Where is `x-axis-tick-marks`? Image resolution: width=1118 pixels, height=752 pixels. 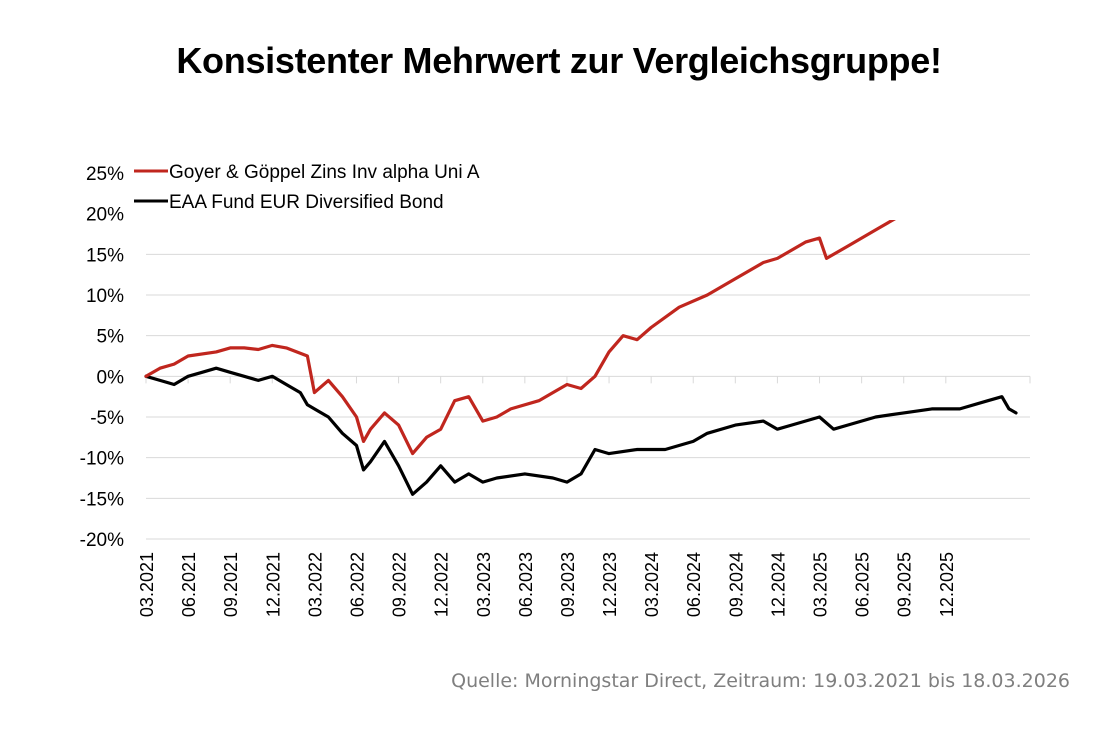 x-axis-tick-marks is located at coordinates (588, 380).